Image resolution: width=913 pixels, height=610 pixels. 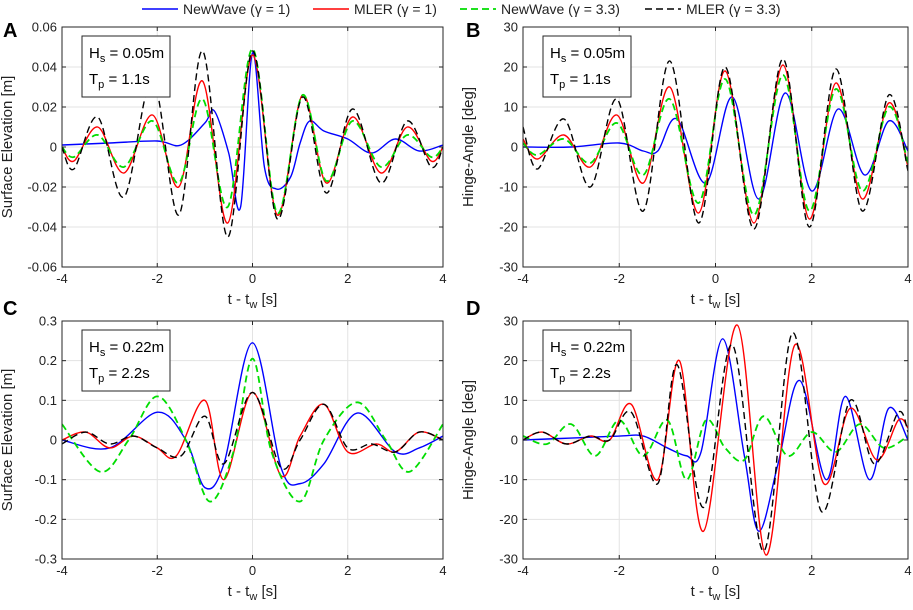 What do you see at coordinates (511, 27) in the screenshot?
I see `y-tick-label: 30` at bounding box center [511, 27].